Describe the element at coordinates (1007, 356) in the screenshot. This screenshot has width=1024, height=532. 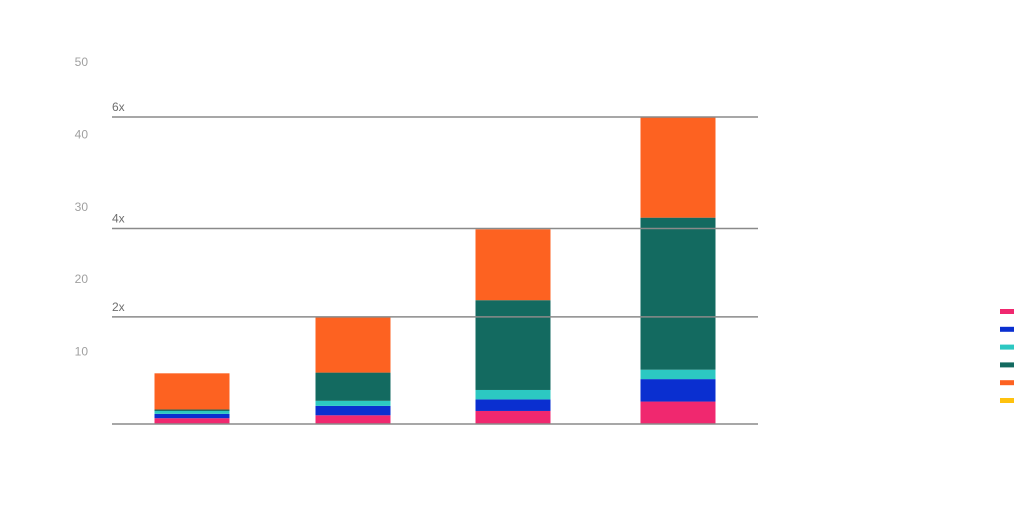
I see `legend` at that location.